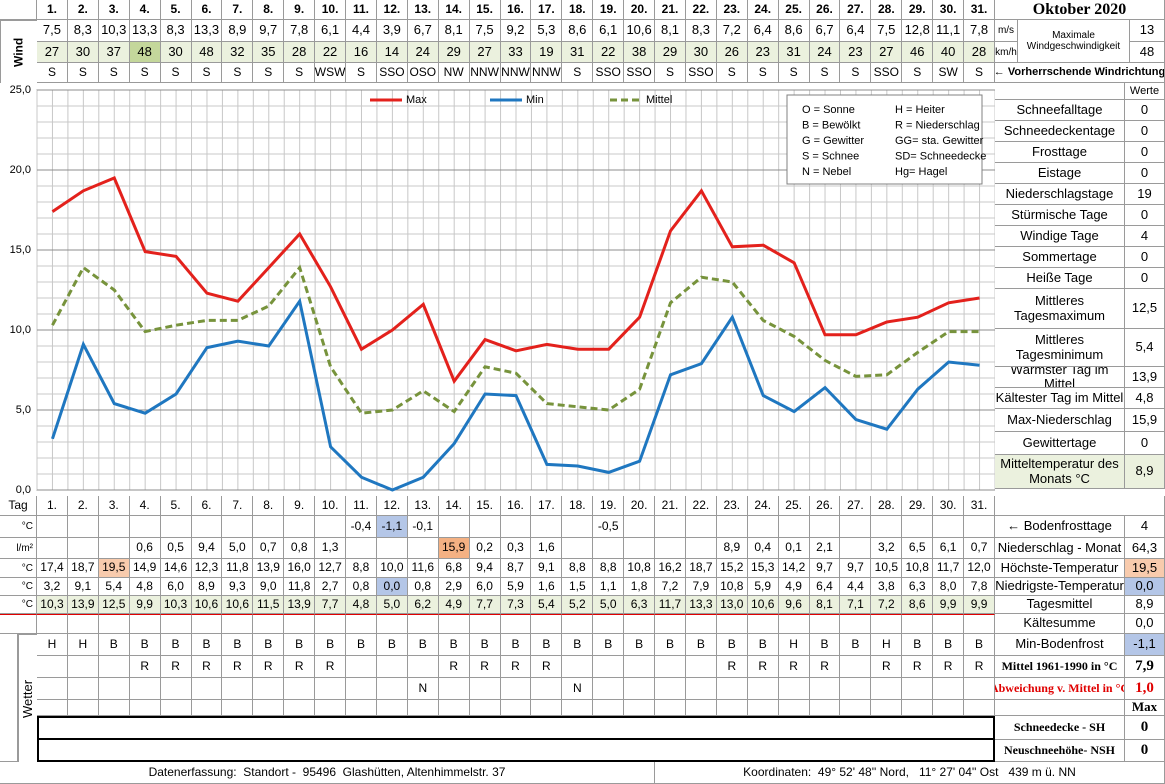 Image resolution: width=1165 pixels, height=784 pixels. Describe the element at coordinates (423, 31) in the screenshot. I see `wind-ms: 6,7` at that location.